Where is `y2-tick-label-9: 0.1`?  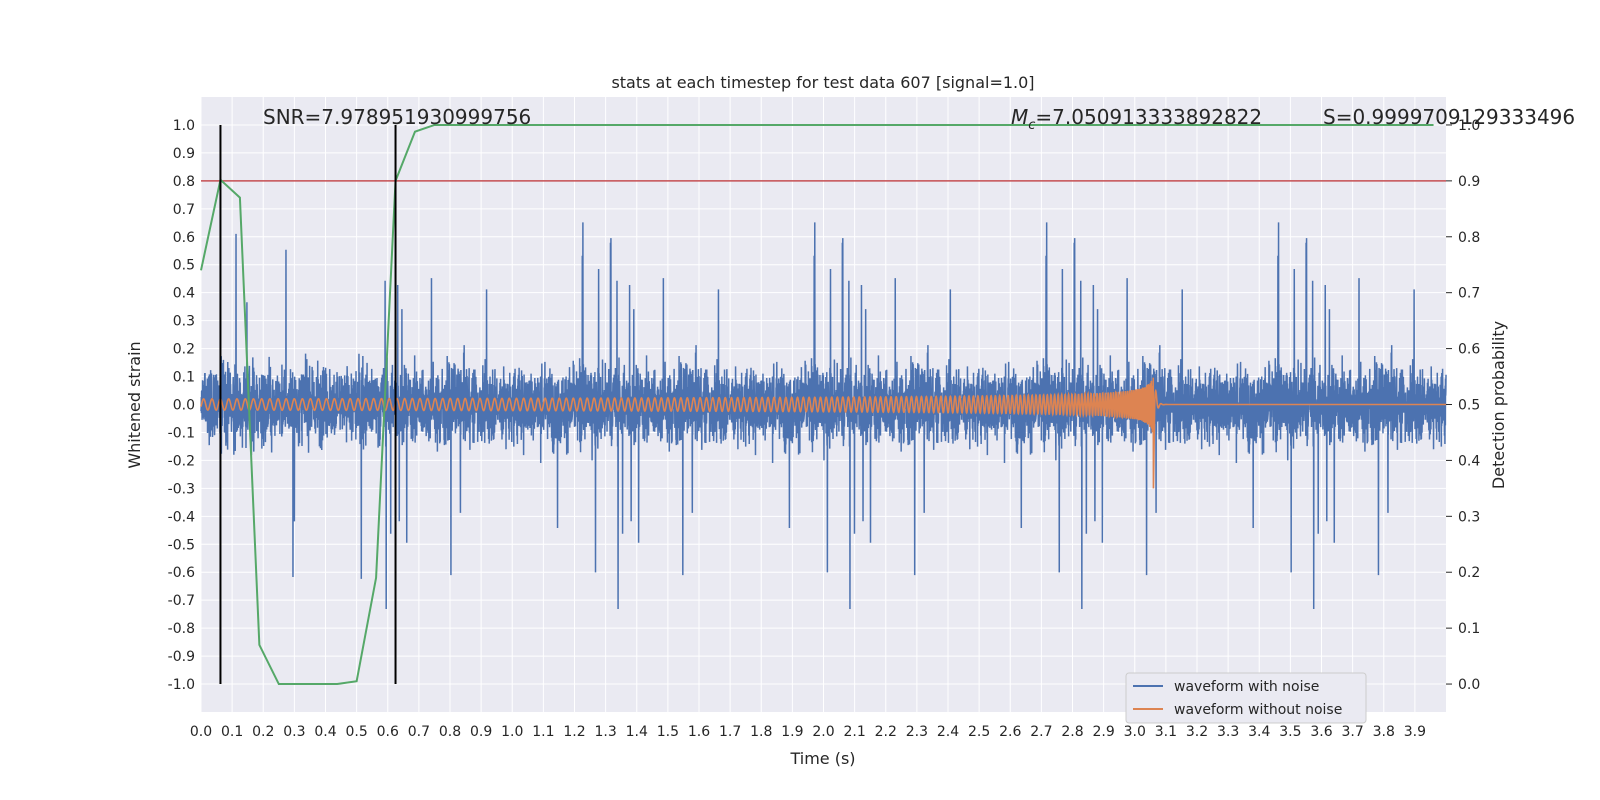
y2-tick-label-9: 0.1 is located at coordinates (1469, 629).